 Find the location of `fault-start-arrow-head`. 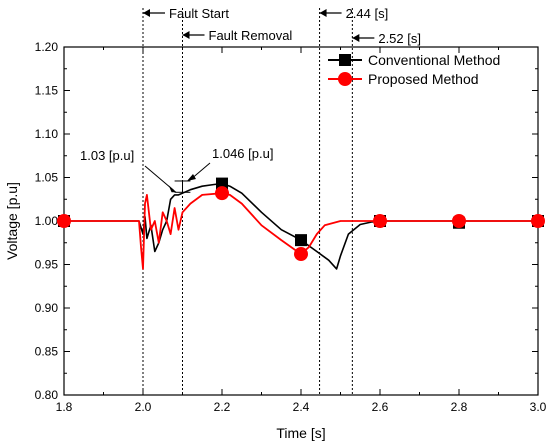

fault-start-arrow-head is located at coordinates (146, 13).